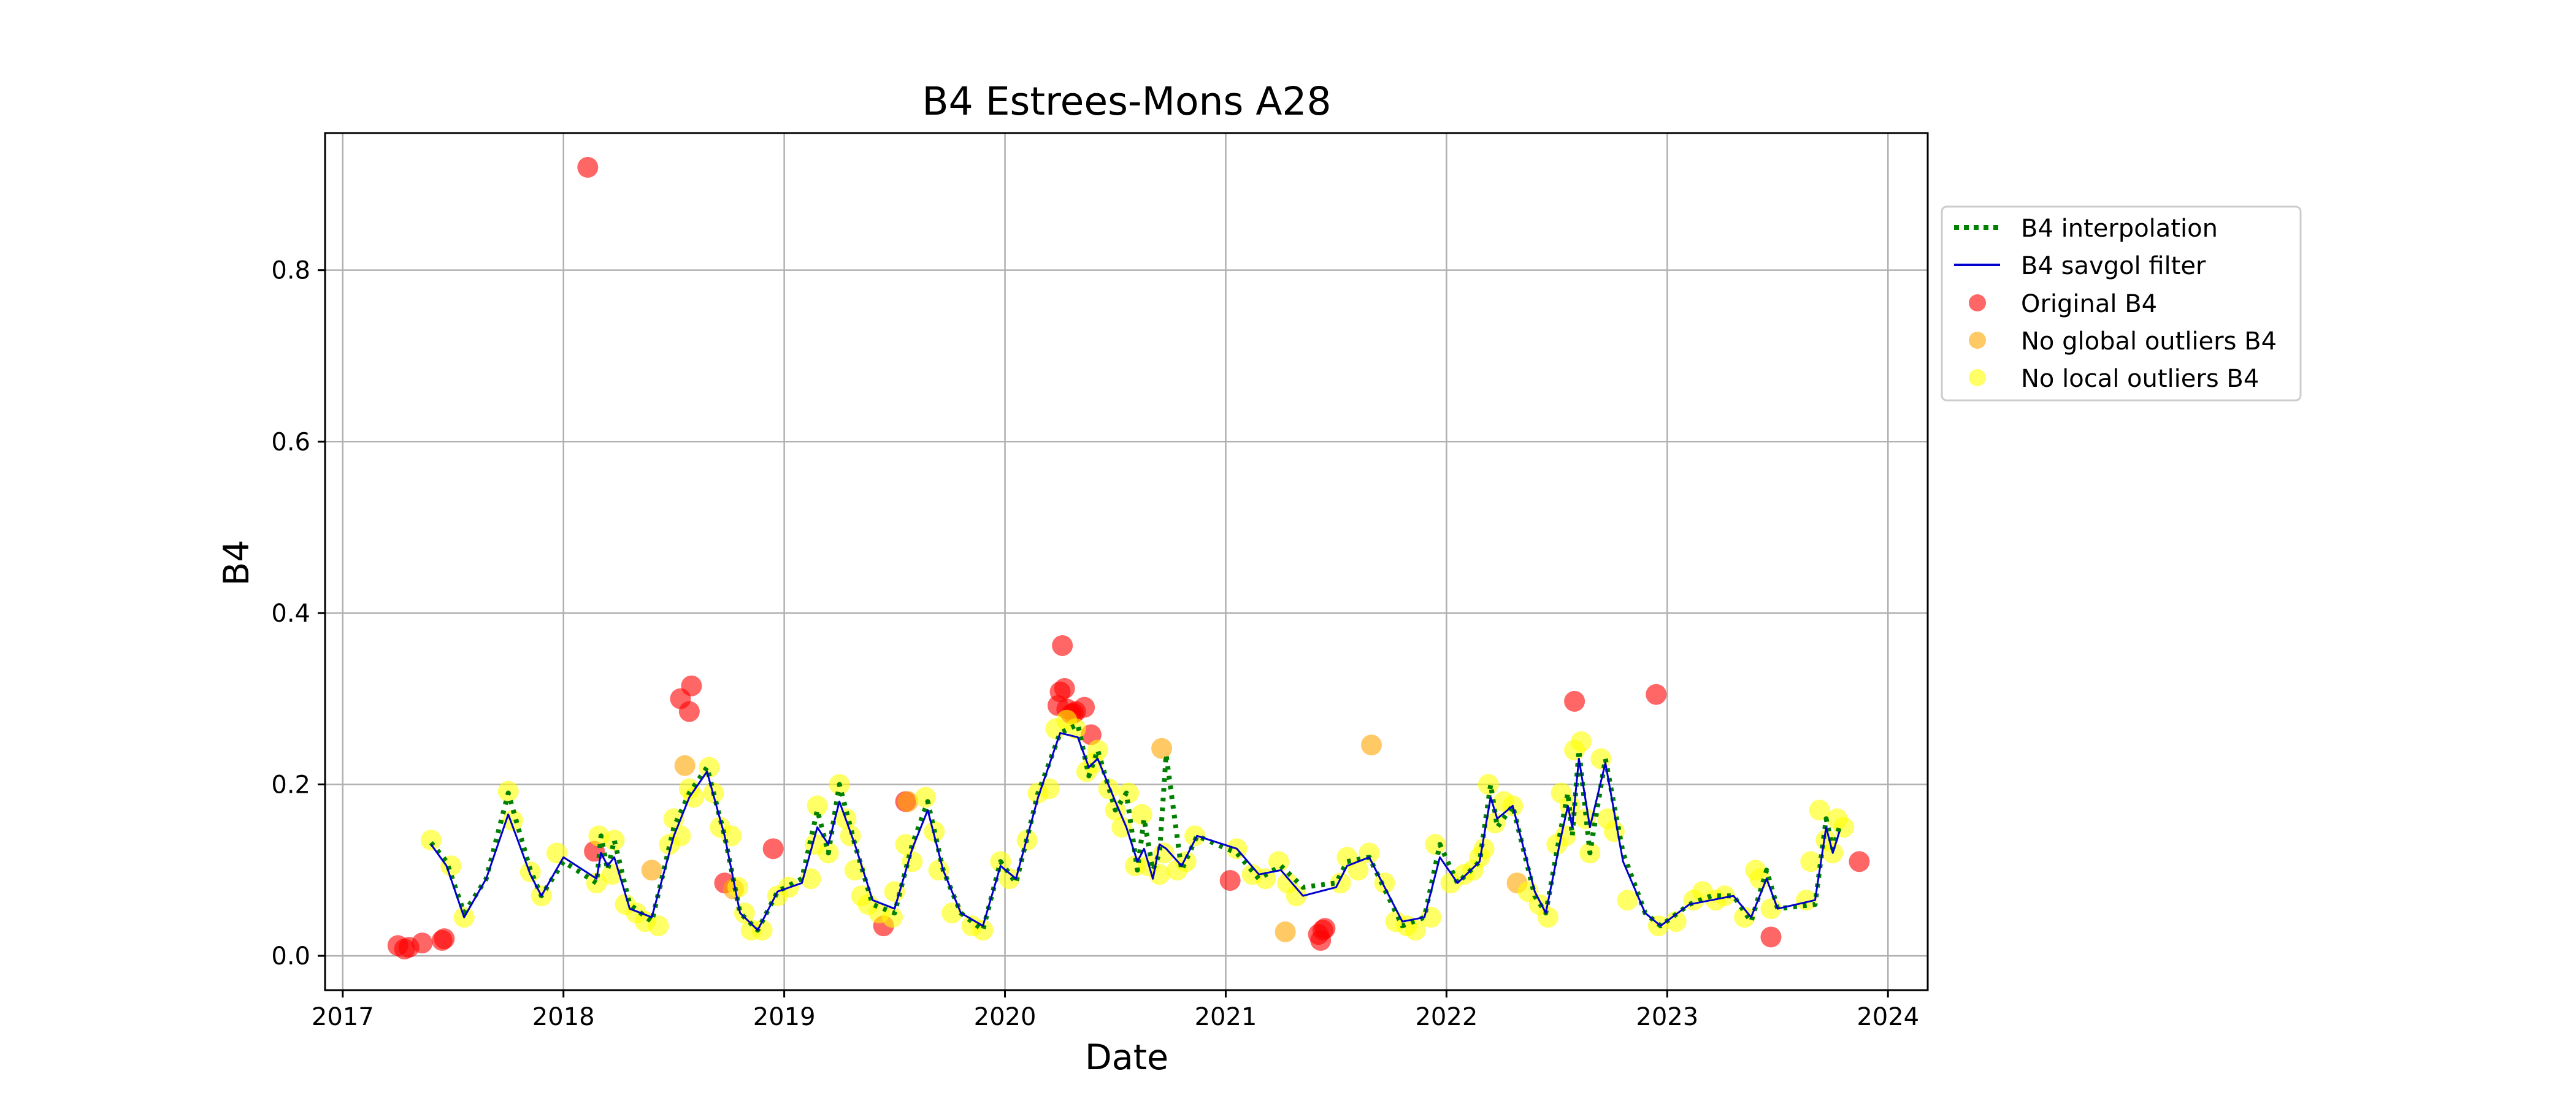 The image size is (2576, 1106). What do you see at coordinates (1126, 101) in the screenshot?
I see `chart-title: B4 Estrees-Mons A28` at bounding box center [1126, 101].